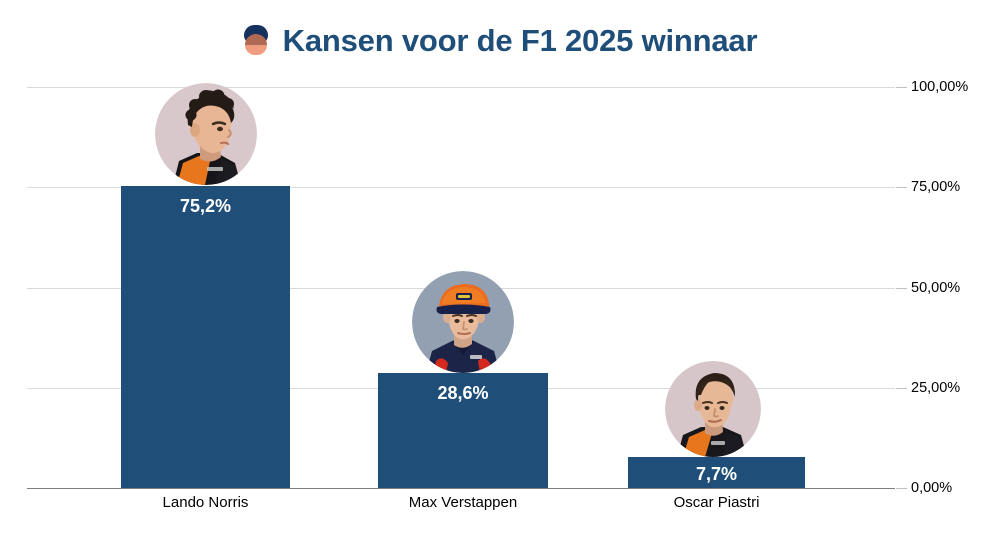  What do you see at coordinates (461, 488) in the screenshot?
I see `axis-baseline` at bounding box center [461, 488].